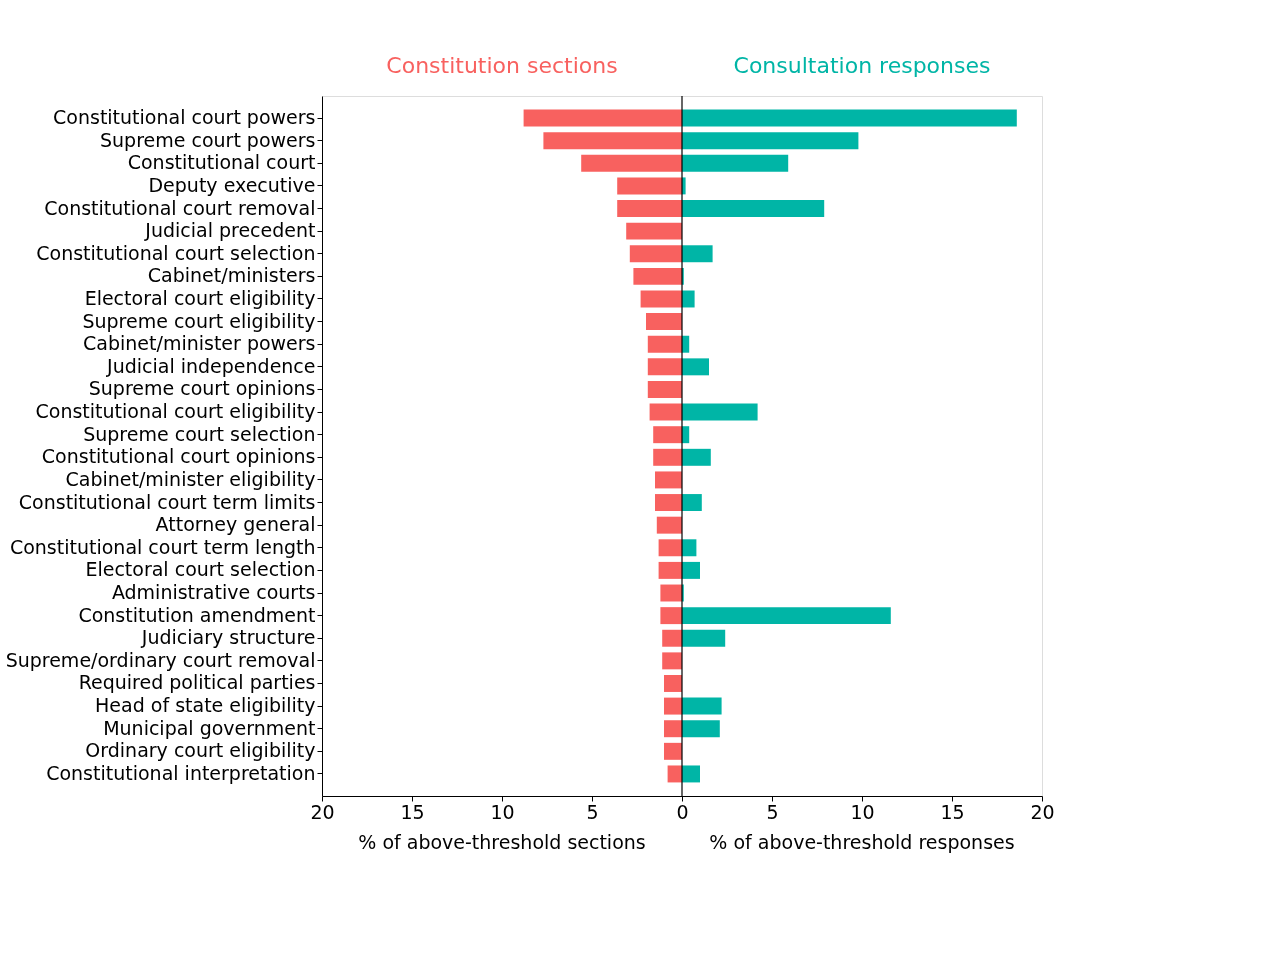 This screenshot has height=972, width=1287. I want to click on y-tick-label: Electoral court eligibility, so click(200, 297).